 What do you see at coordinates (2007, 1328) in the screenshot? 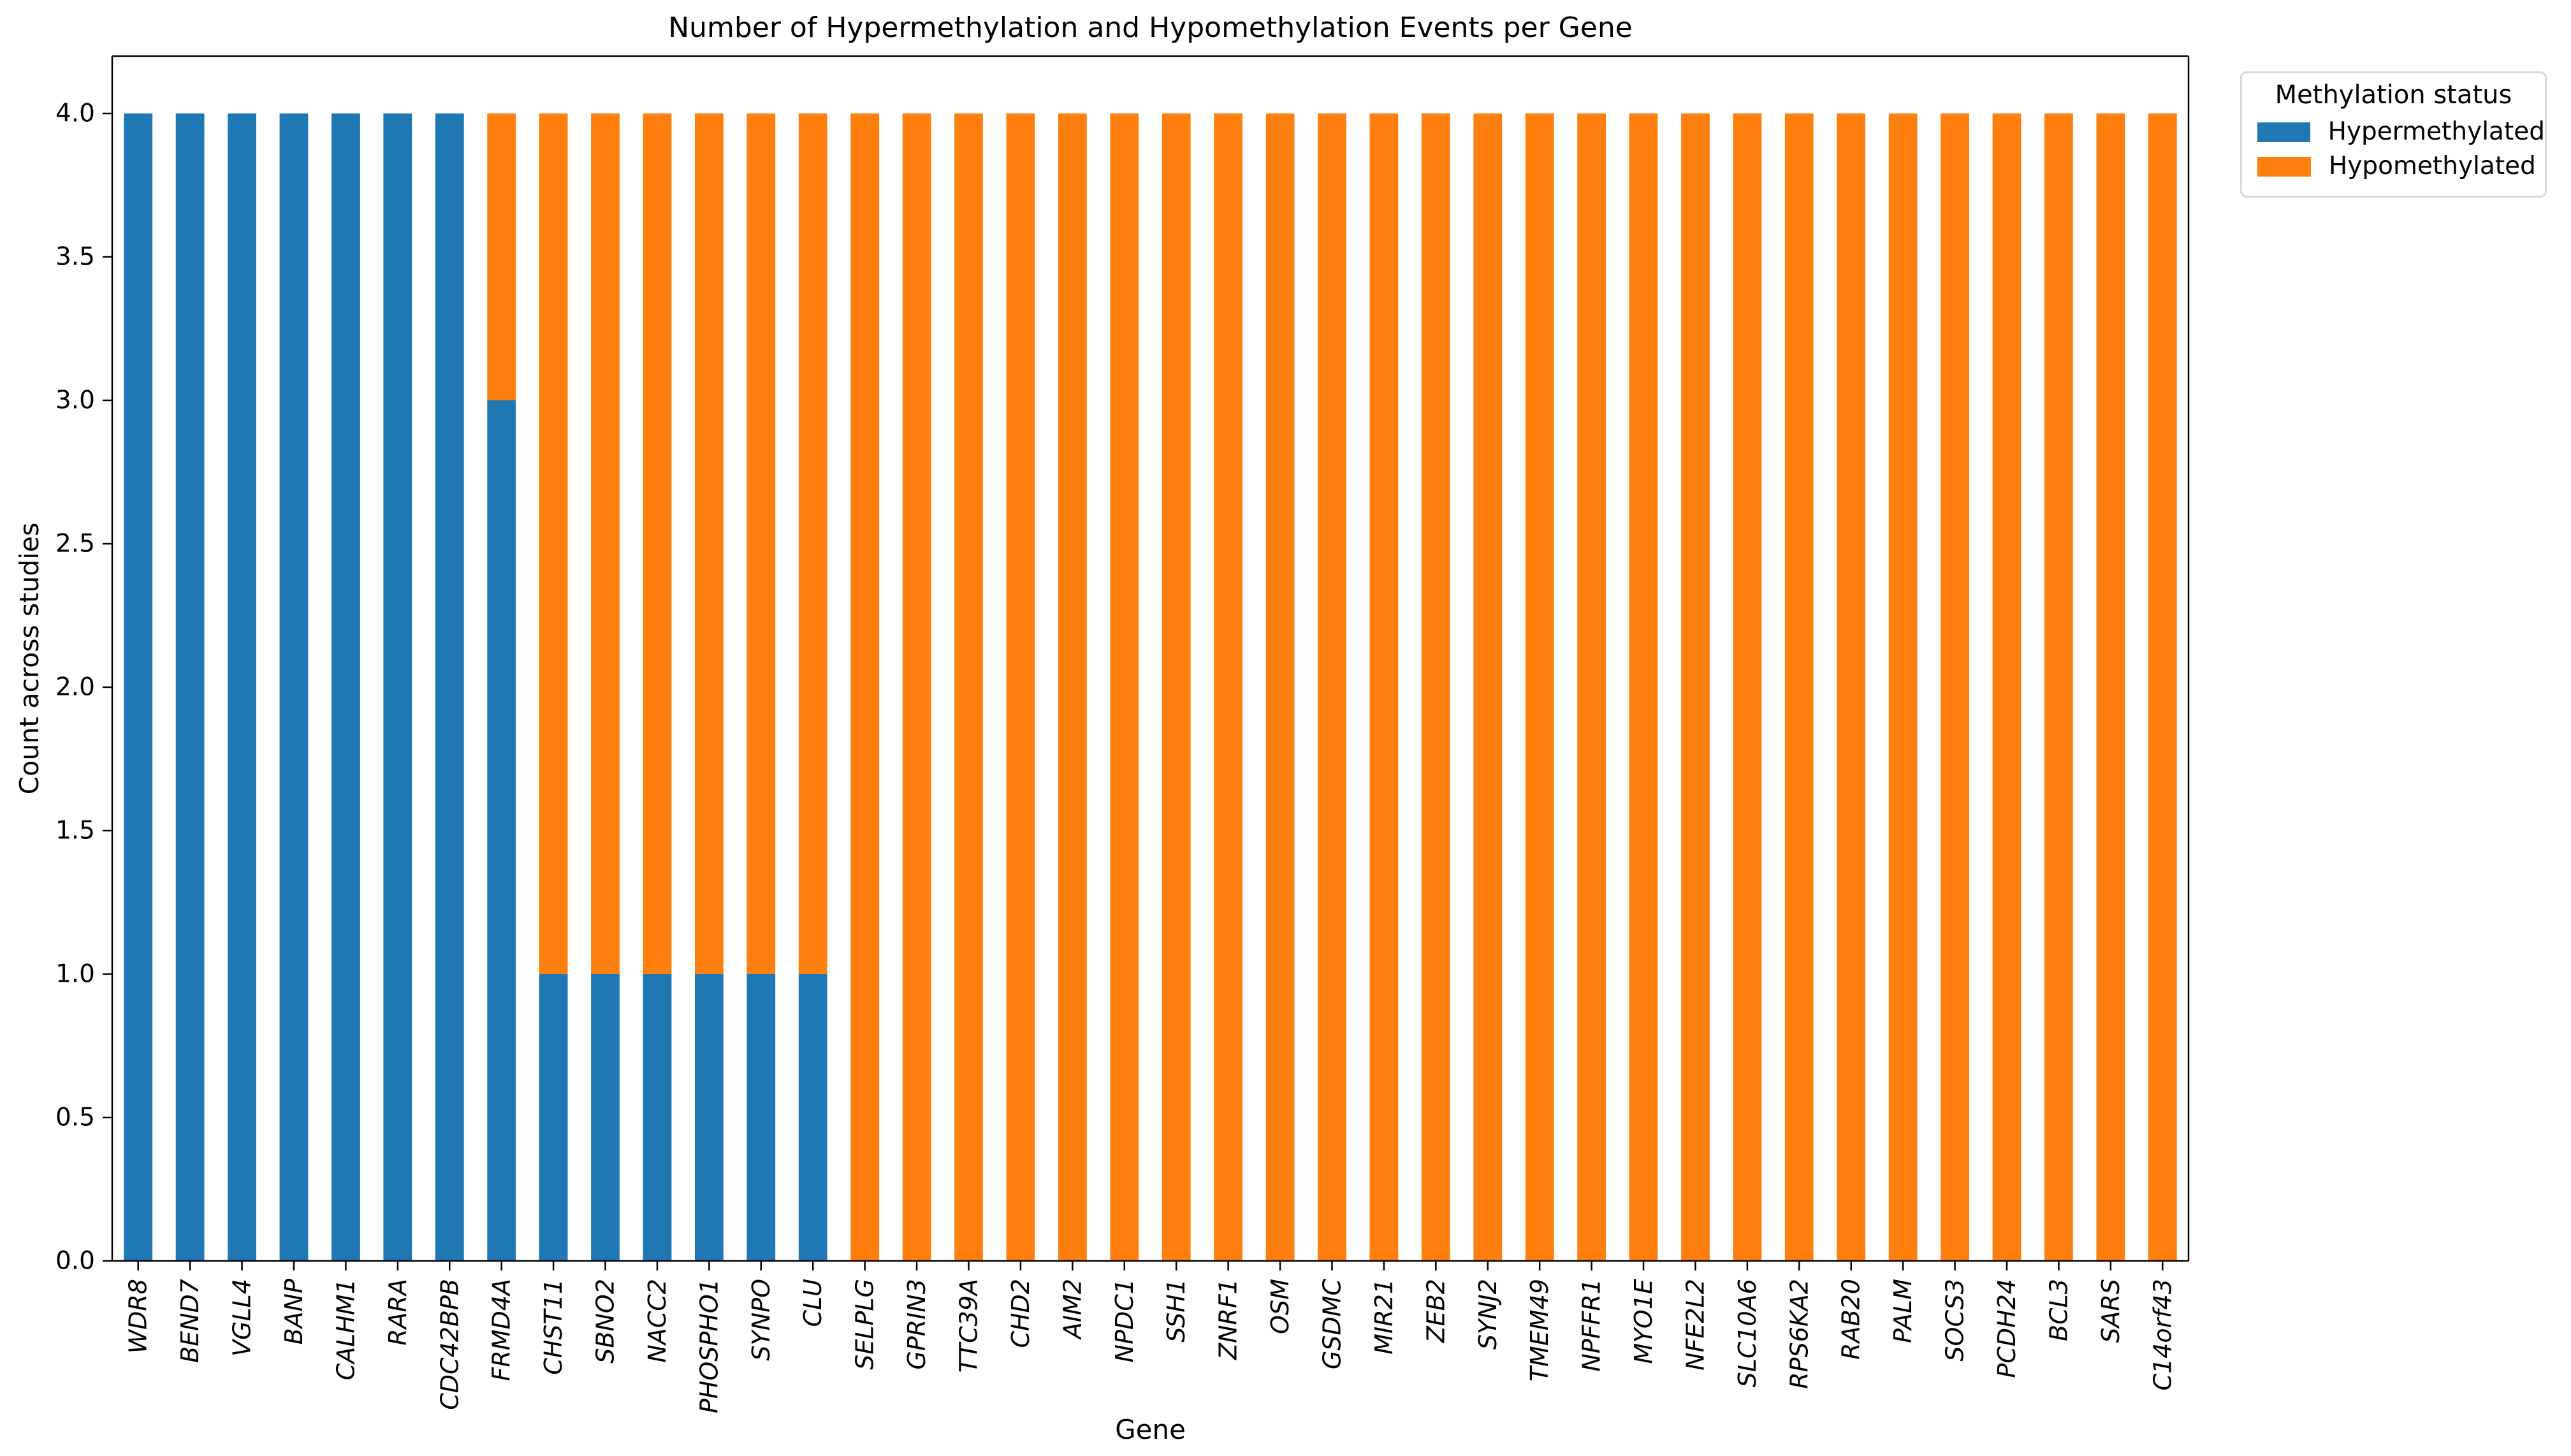
I see `x-tick-label-PCDH24: PCDH24` at bounding box center [2007, 1328].